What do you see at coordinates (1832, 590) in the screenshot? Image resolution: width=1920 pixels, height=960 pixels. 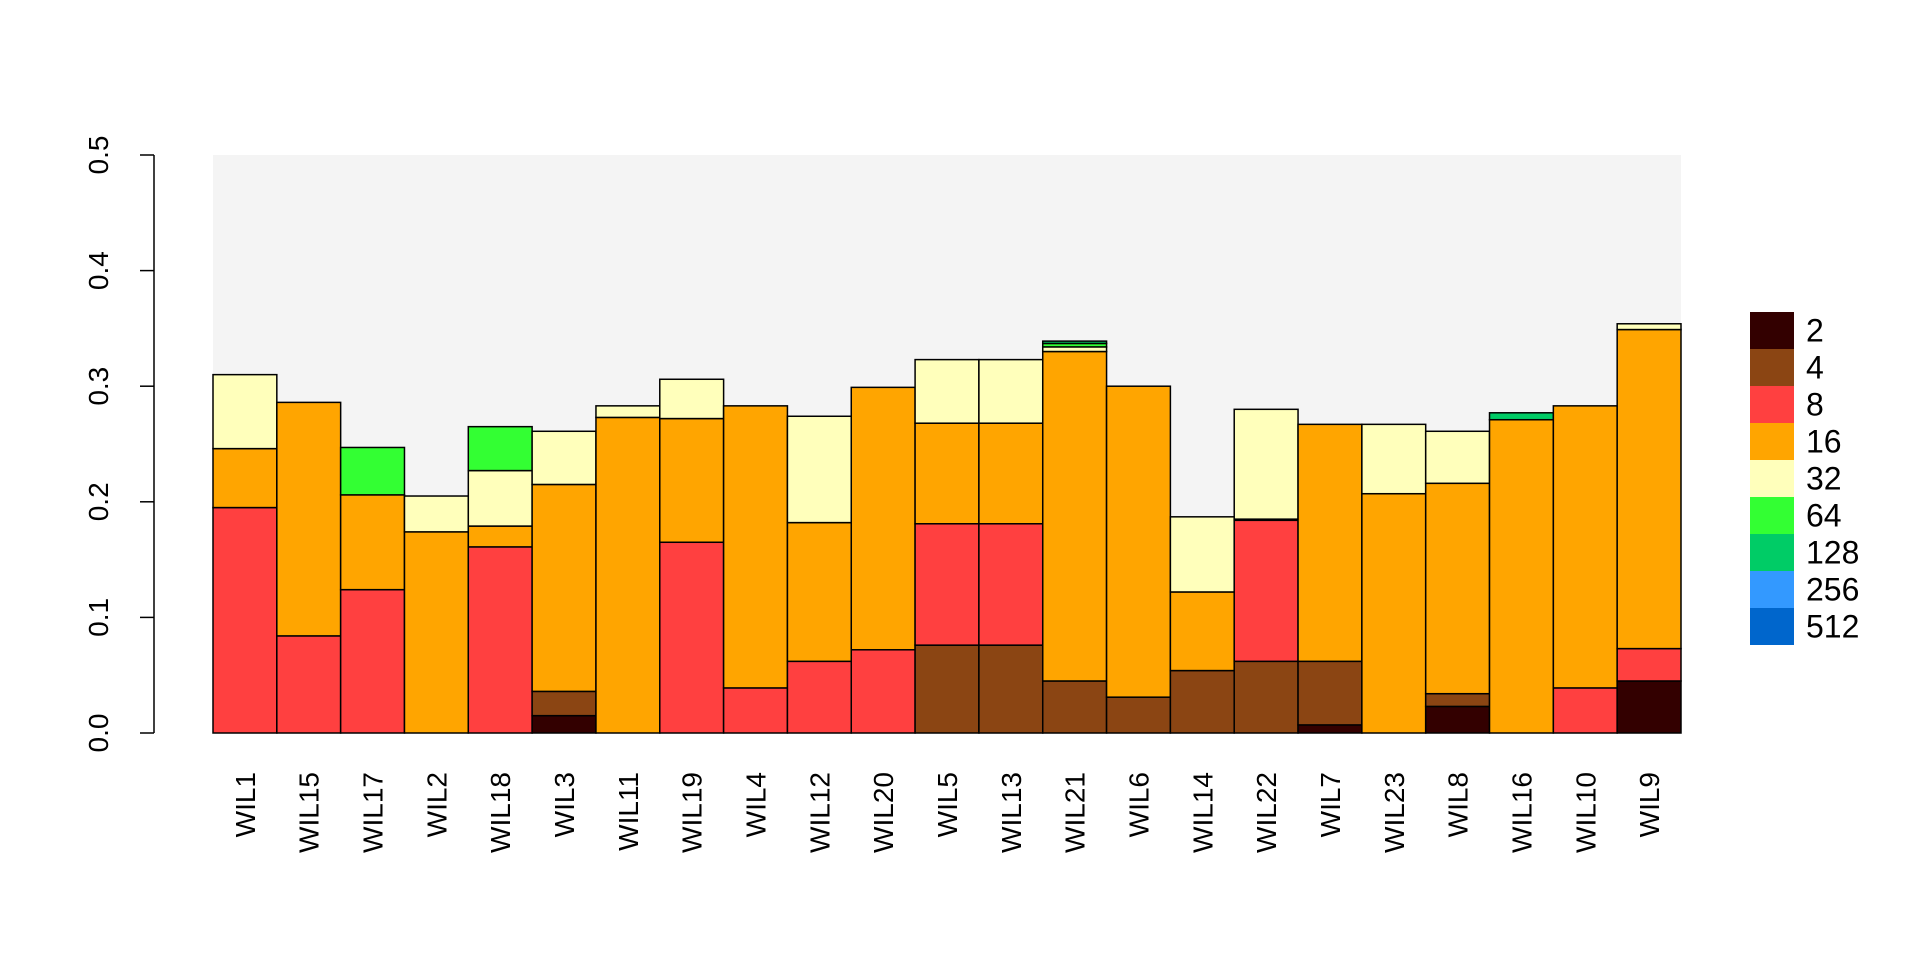 I see `legend-label-256: 256` at bounding box center [1832, 590].